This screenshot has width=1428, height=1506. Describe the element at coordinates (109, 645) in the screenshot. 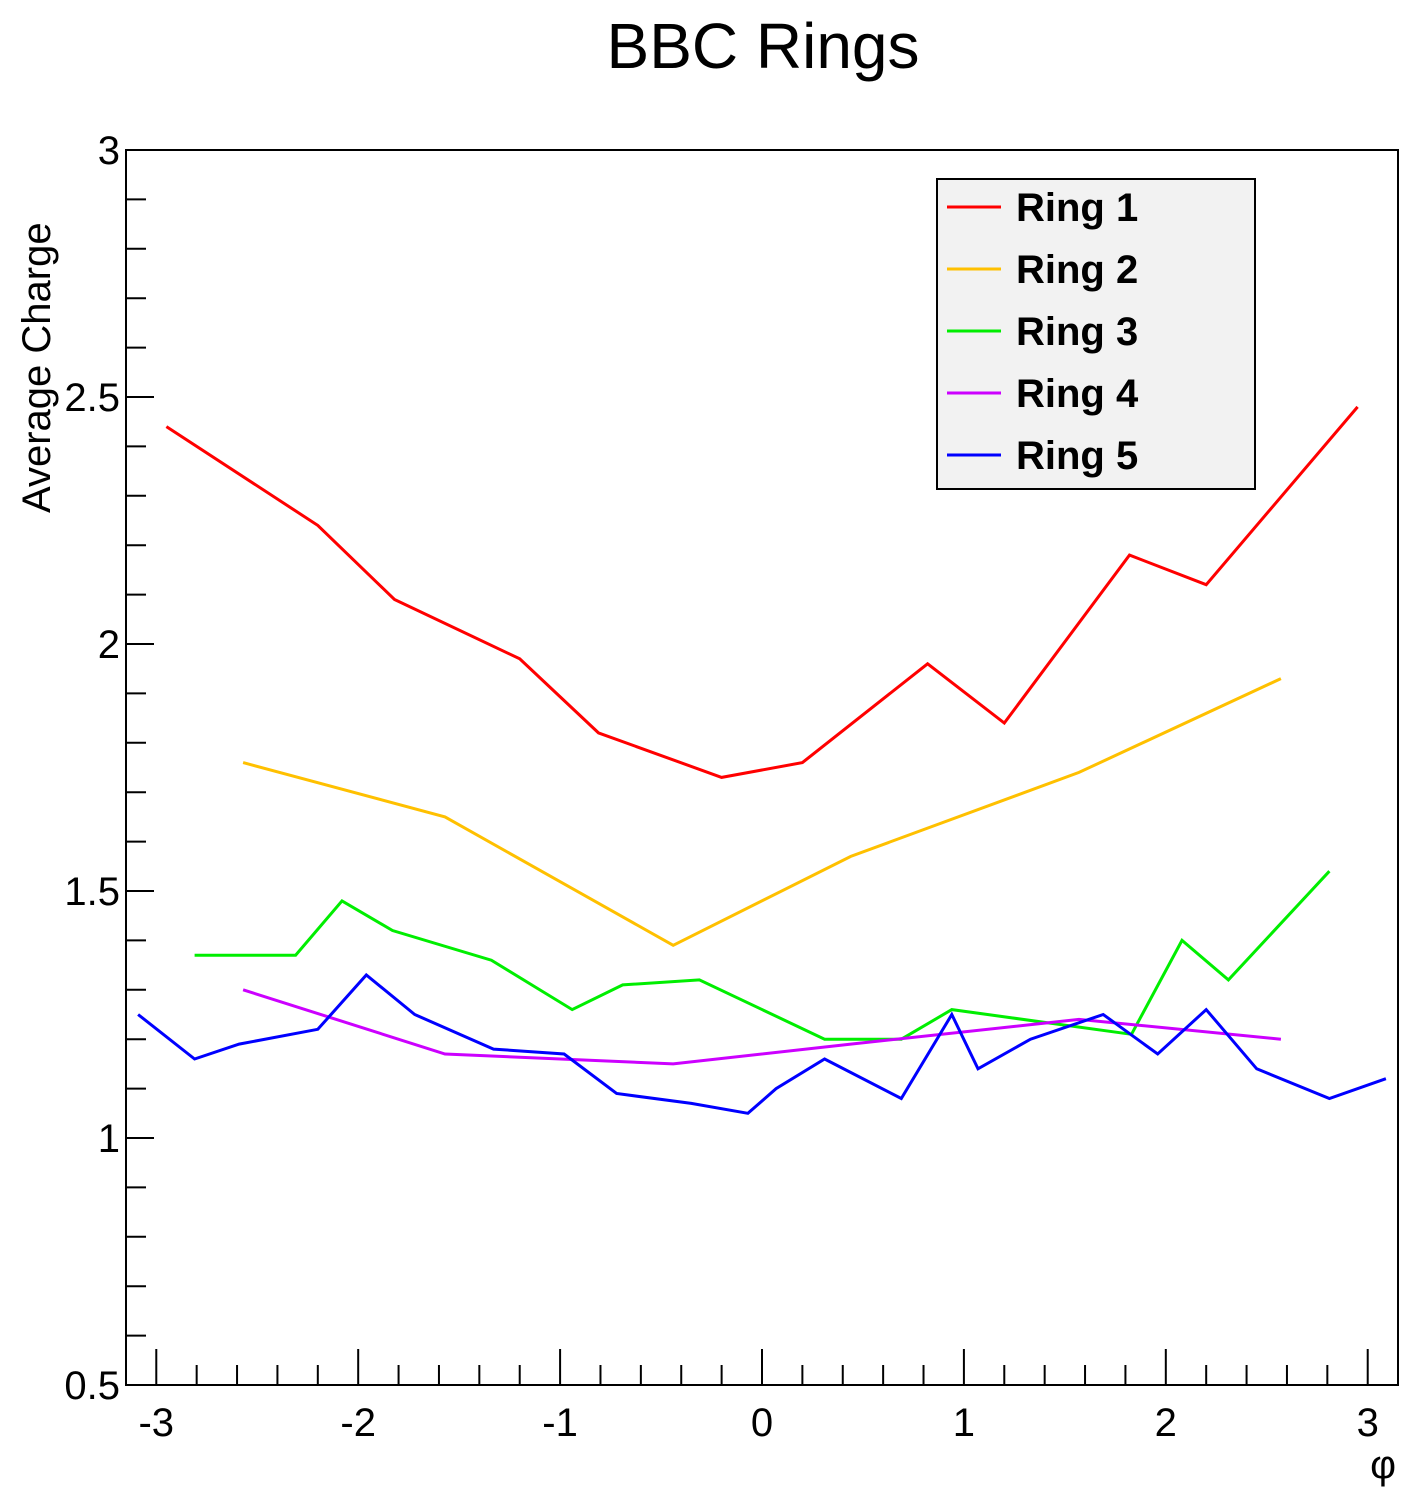

I see `y-tick-label: 2` at that location.